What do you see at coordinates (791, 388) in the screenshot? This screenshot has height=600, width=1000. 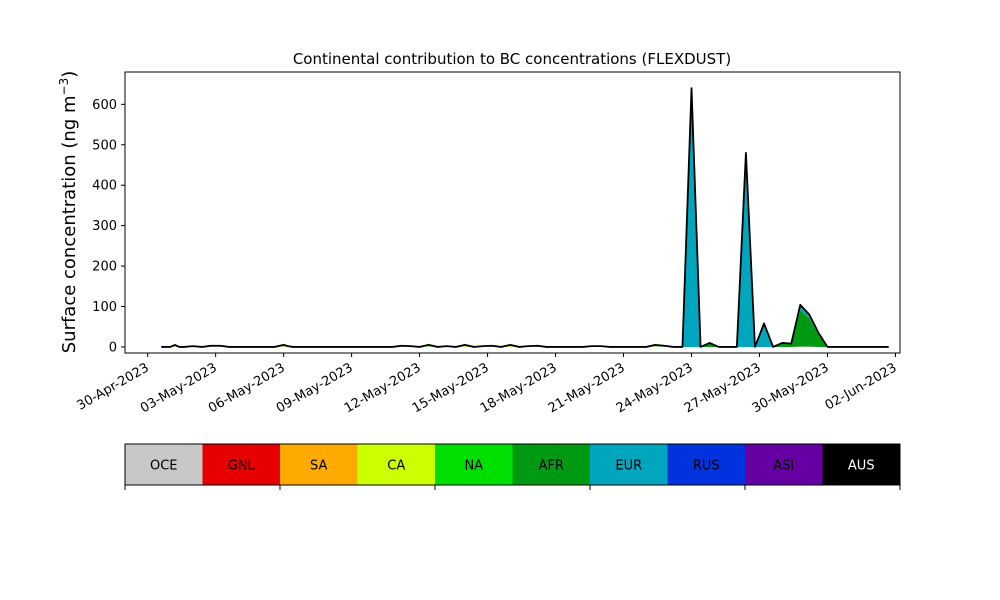 I see `x-tick-label: 30-May-2023` at bounding box center [791, 388].